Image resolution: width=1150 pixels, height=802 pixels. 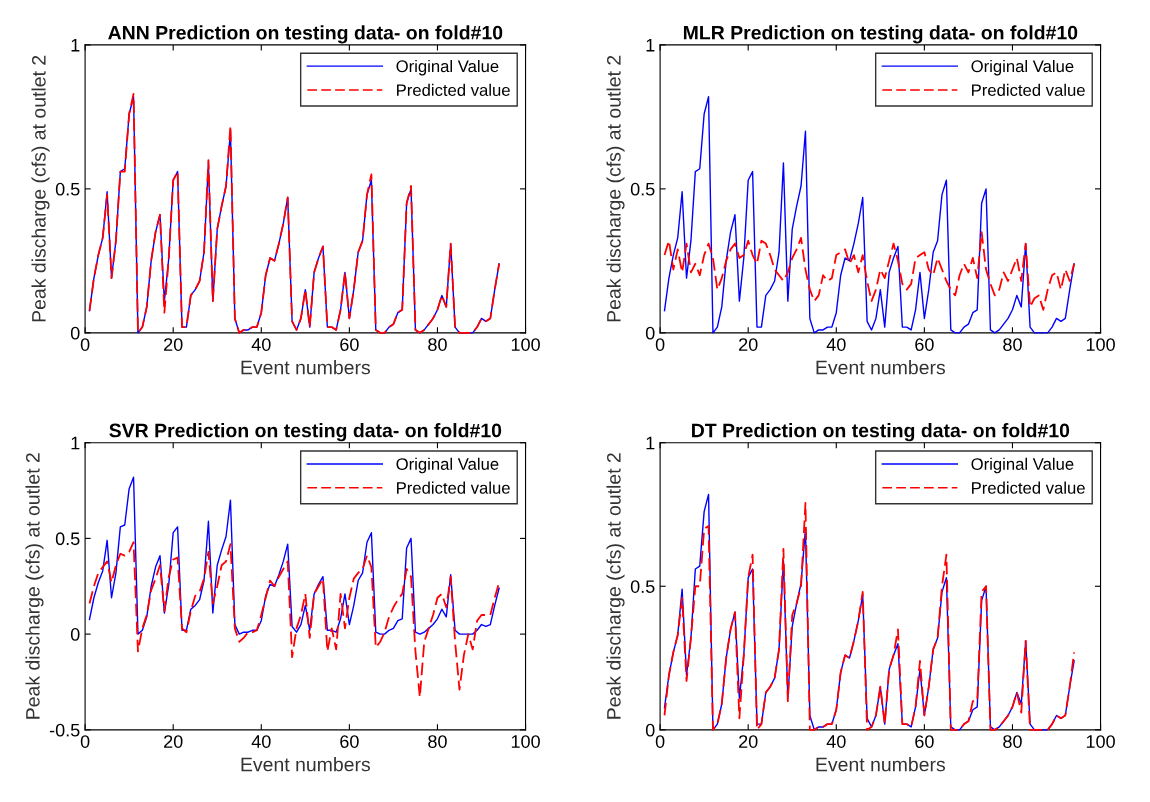 I want to click on chart-title: SVR Prediction on testing data- on fold#10, so click(x=305, y=432).